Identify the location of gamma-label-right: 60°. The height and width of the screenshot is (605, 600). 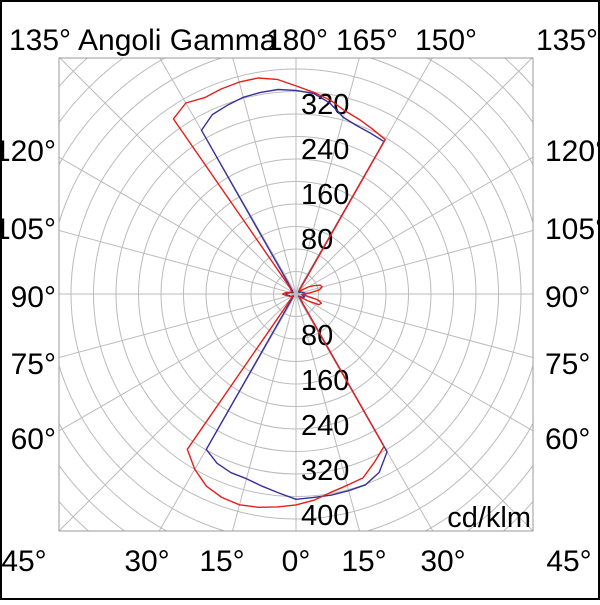
(567, 439).